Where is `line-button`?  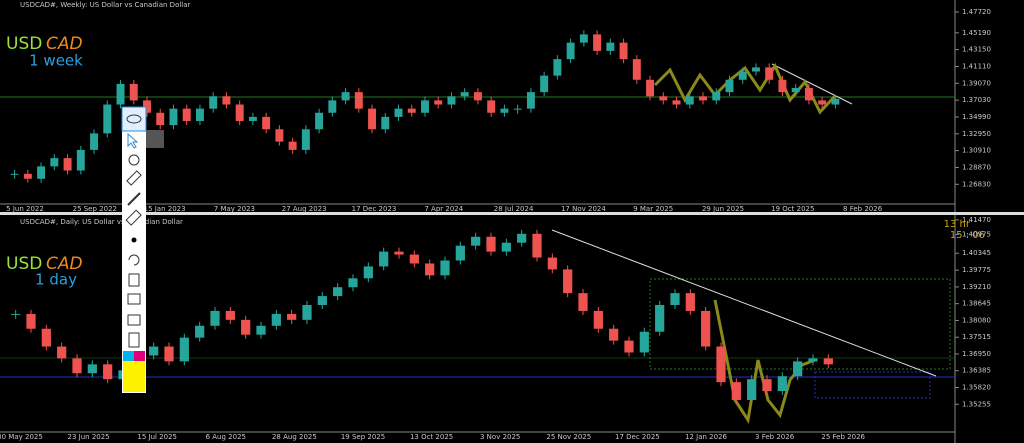 line-button is located at coordinates (134, 199).